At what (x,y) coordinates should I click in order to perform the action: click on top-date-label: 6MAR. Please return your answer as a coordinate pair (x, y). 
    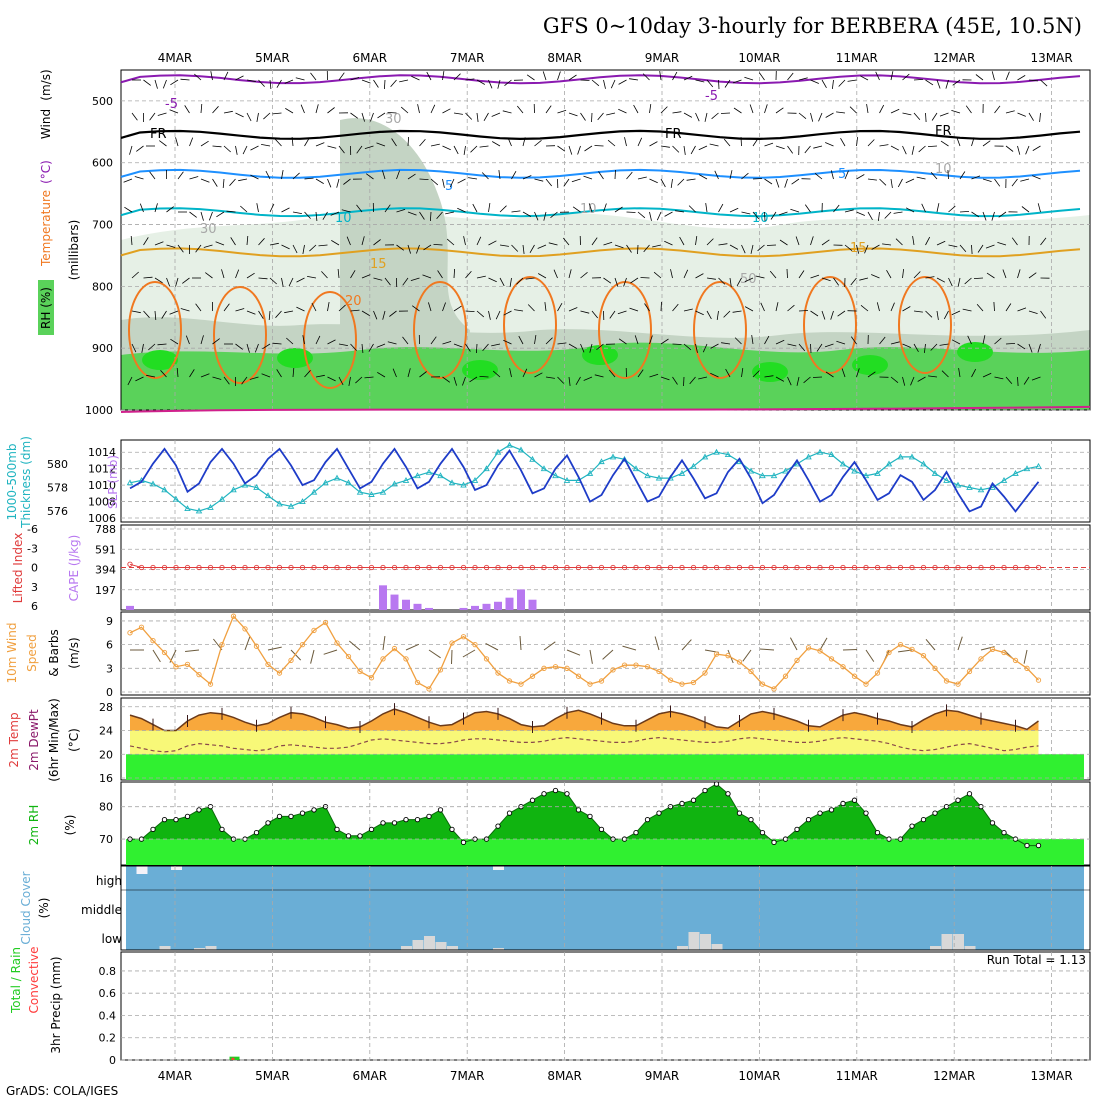
    Looking at the image, I should click on (370, 58).